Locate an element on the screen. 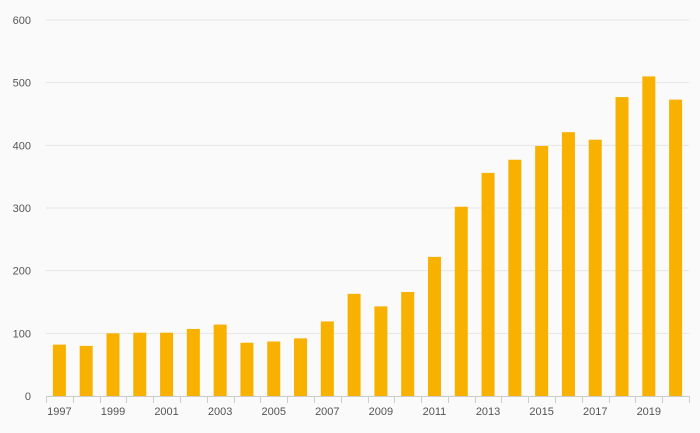  x-tick-label: 2019 is located at coordinates (649, 412).